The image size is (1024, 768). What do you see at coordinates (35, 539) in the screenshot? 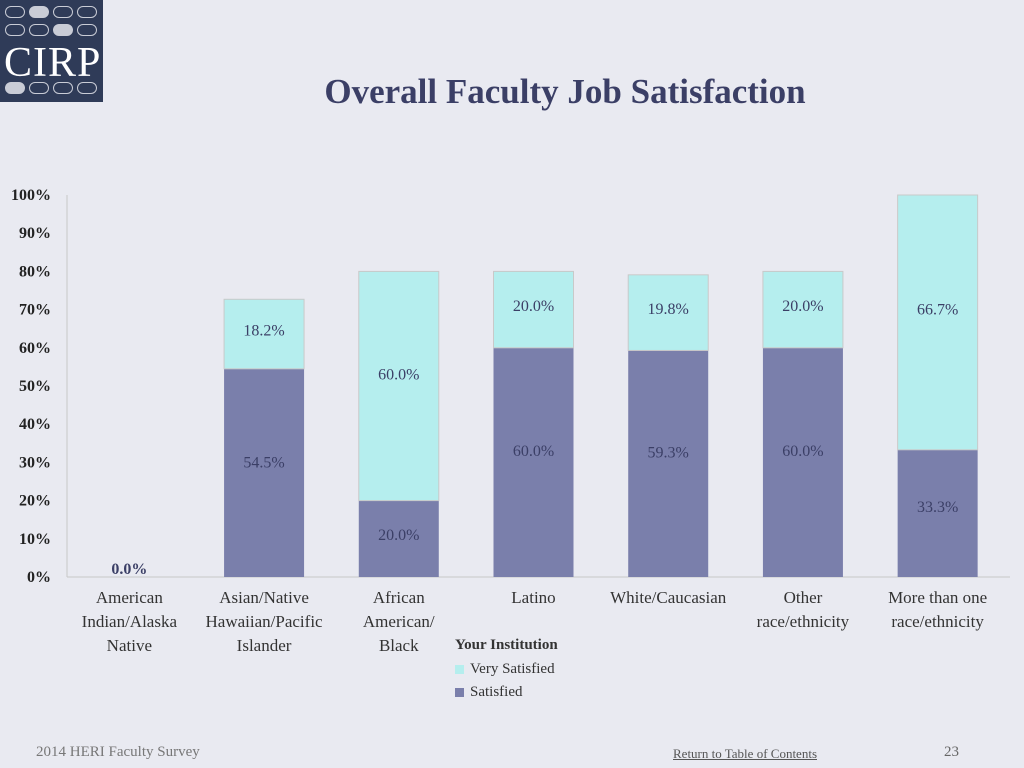
I see `y-tick-label: 10%` at bounding box center [35, 539].